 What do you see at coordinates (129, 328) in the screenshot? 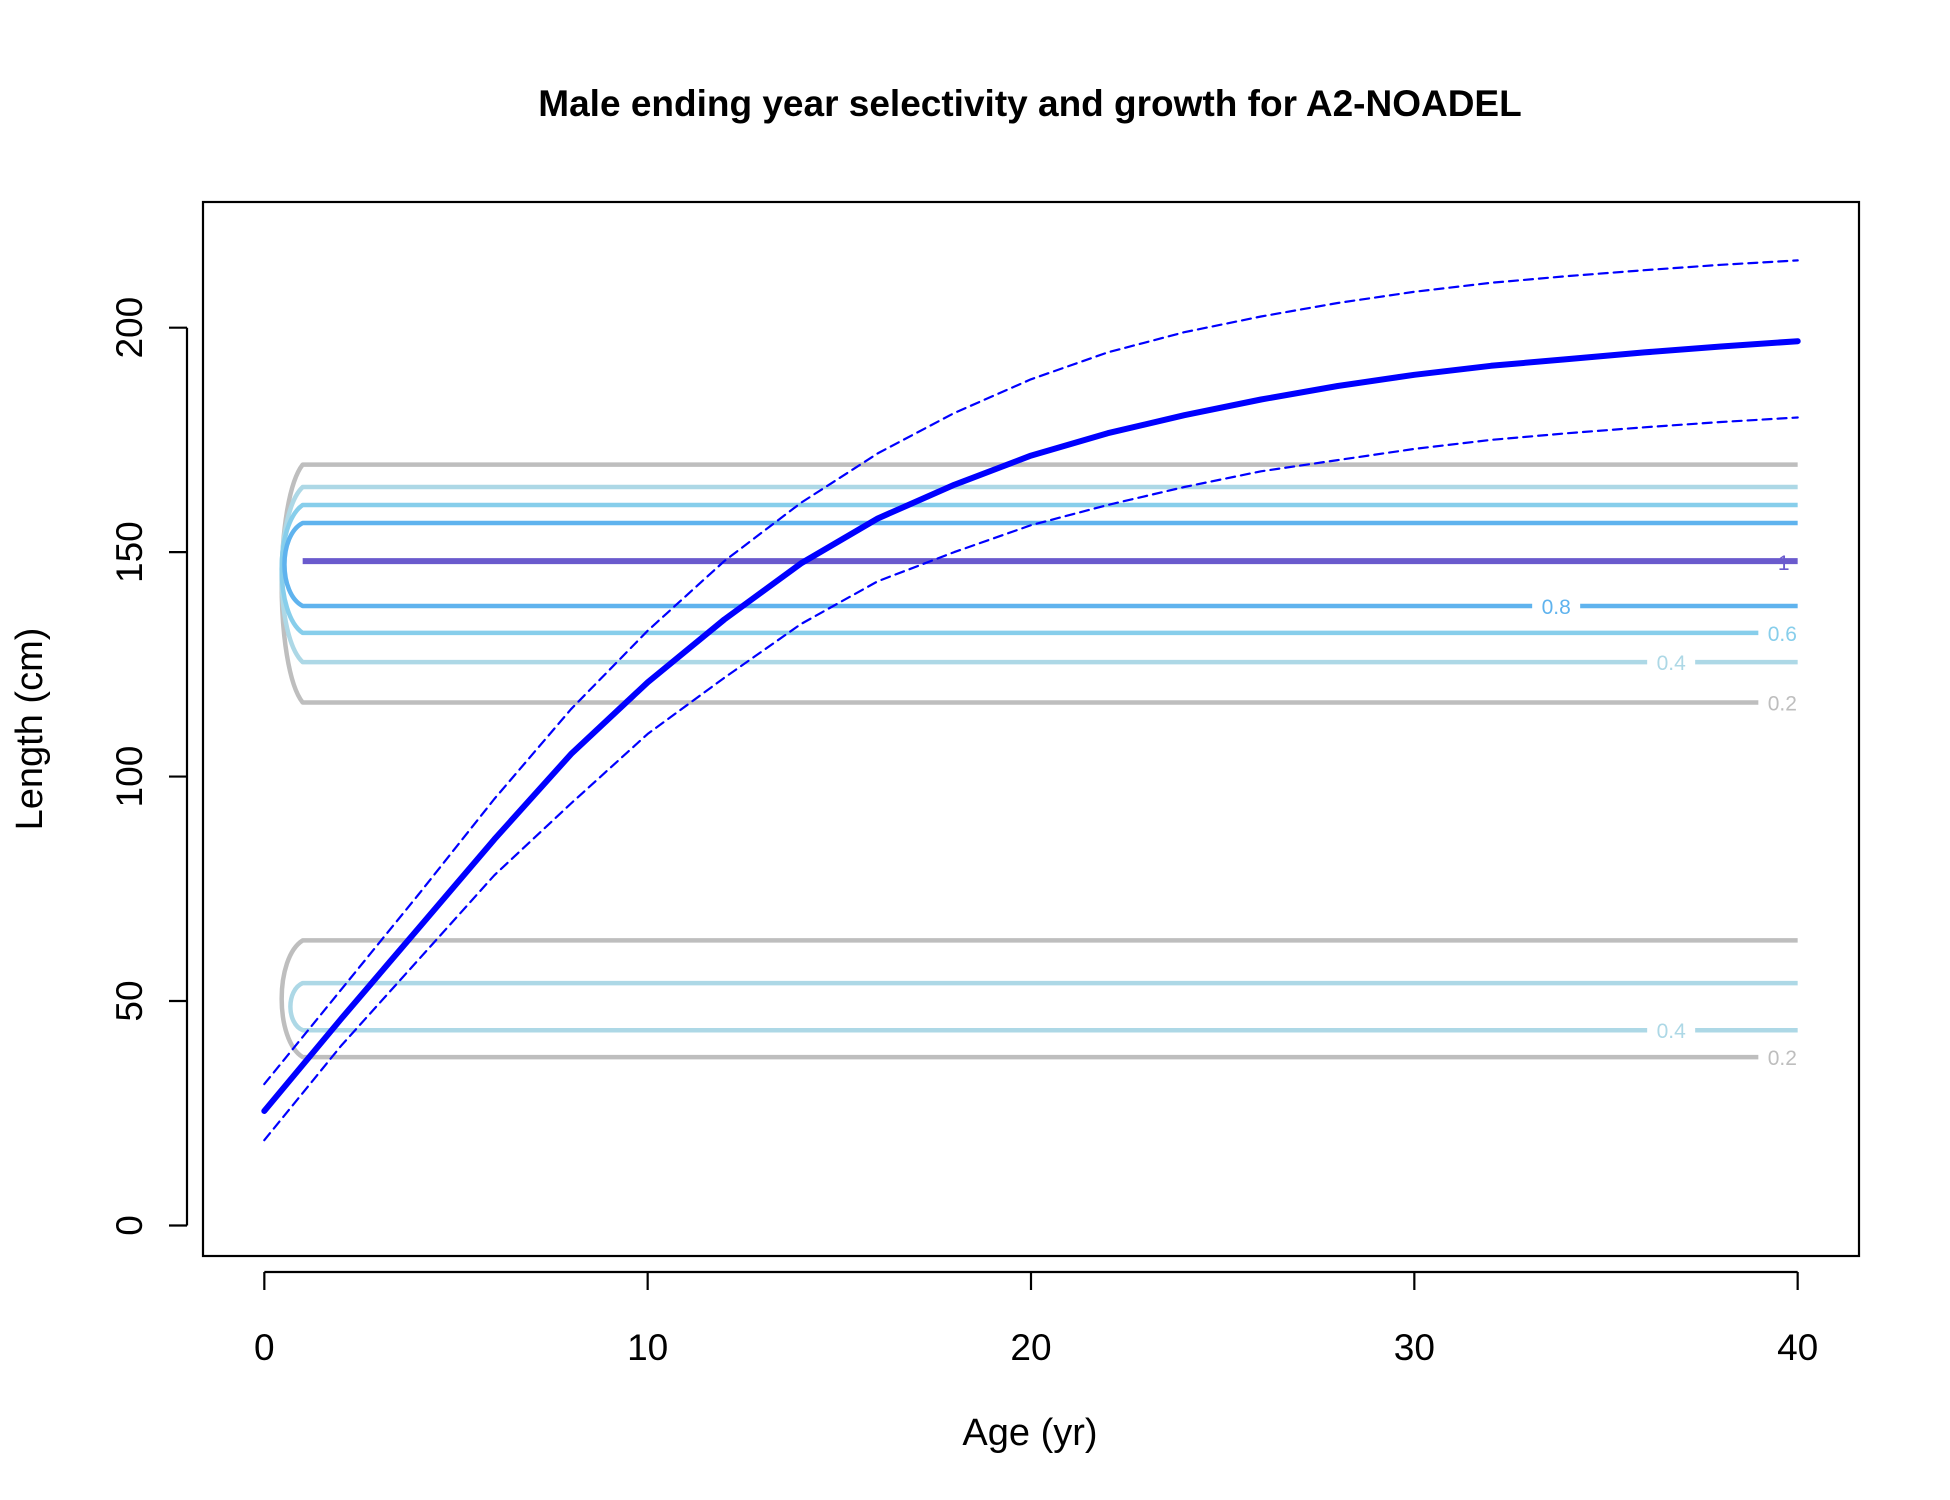
I see `y-tick-label-200: 200` at bounding box center [129, 328].